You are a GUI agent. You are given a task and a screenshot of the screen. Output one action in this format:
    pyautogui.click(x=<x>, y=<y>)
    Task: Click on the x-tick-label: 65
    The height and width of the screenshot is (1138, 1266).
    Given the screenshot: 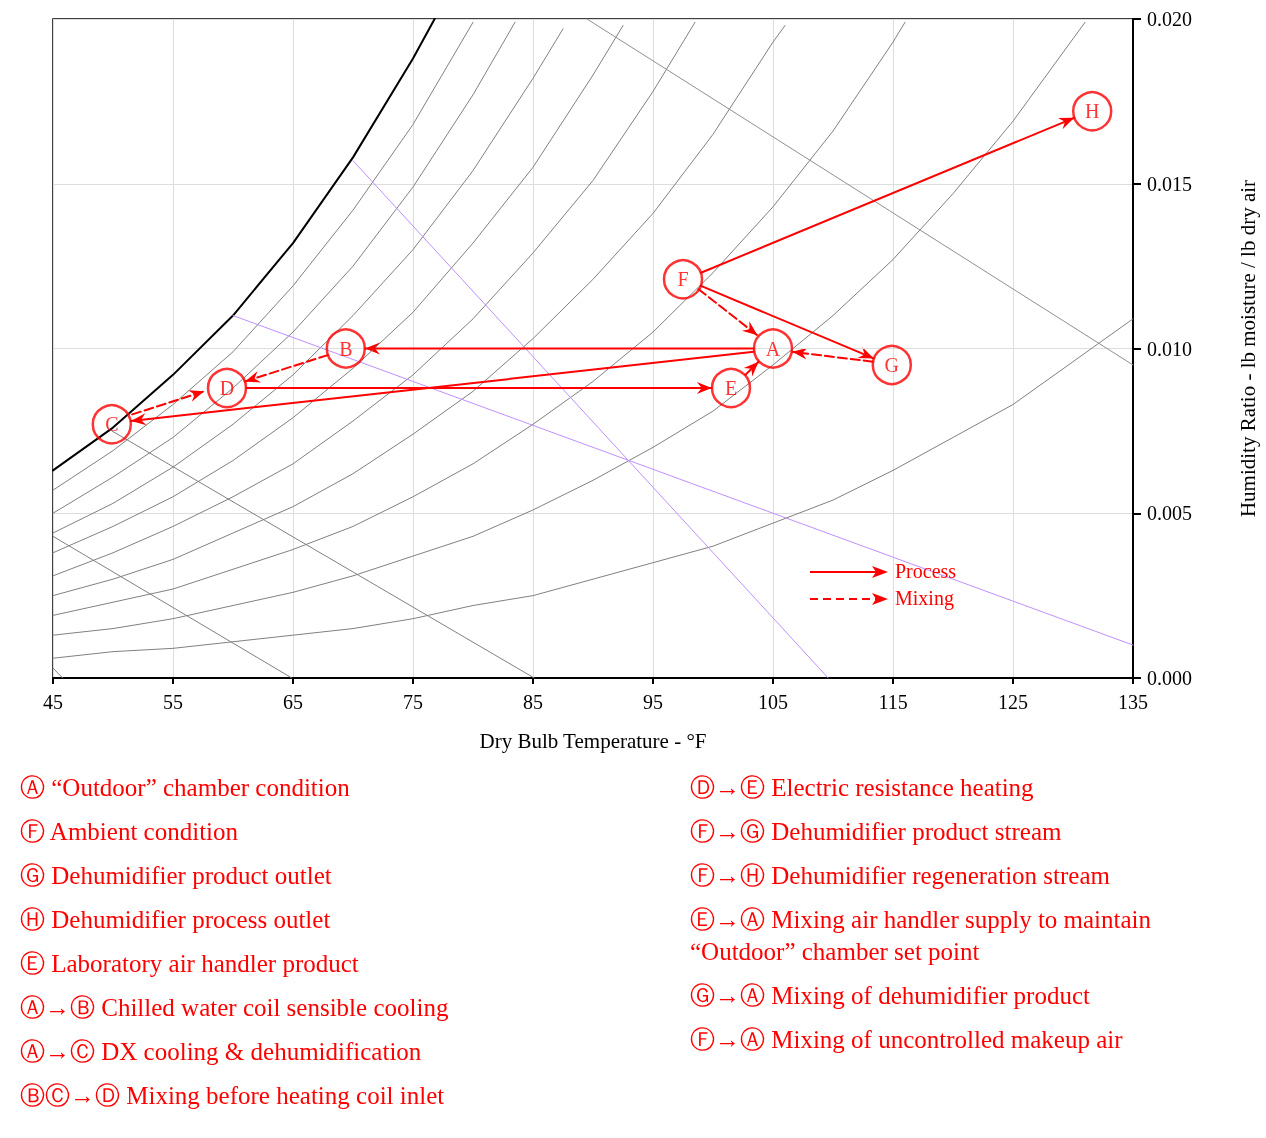 What is the action you would take?
    pyautogui.click(x=293, y=702)
    